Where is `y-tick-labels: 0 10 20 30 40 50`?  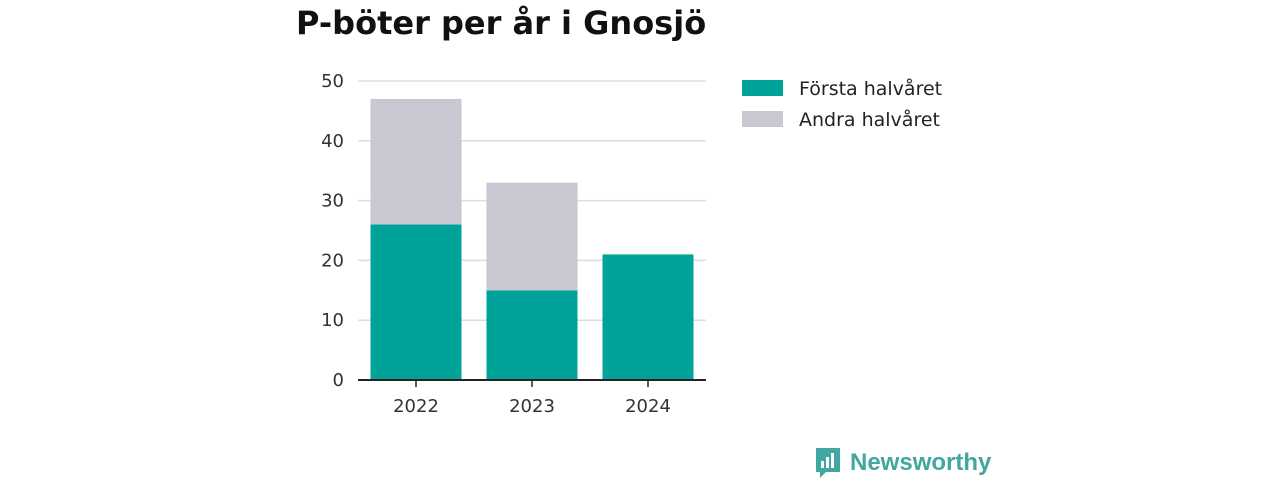
y-tick-labels: 0 10 20 30 40 50 is located at coordinates (332, 231).